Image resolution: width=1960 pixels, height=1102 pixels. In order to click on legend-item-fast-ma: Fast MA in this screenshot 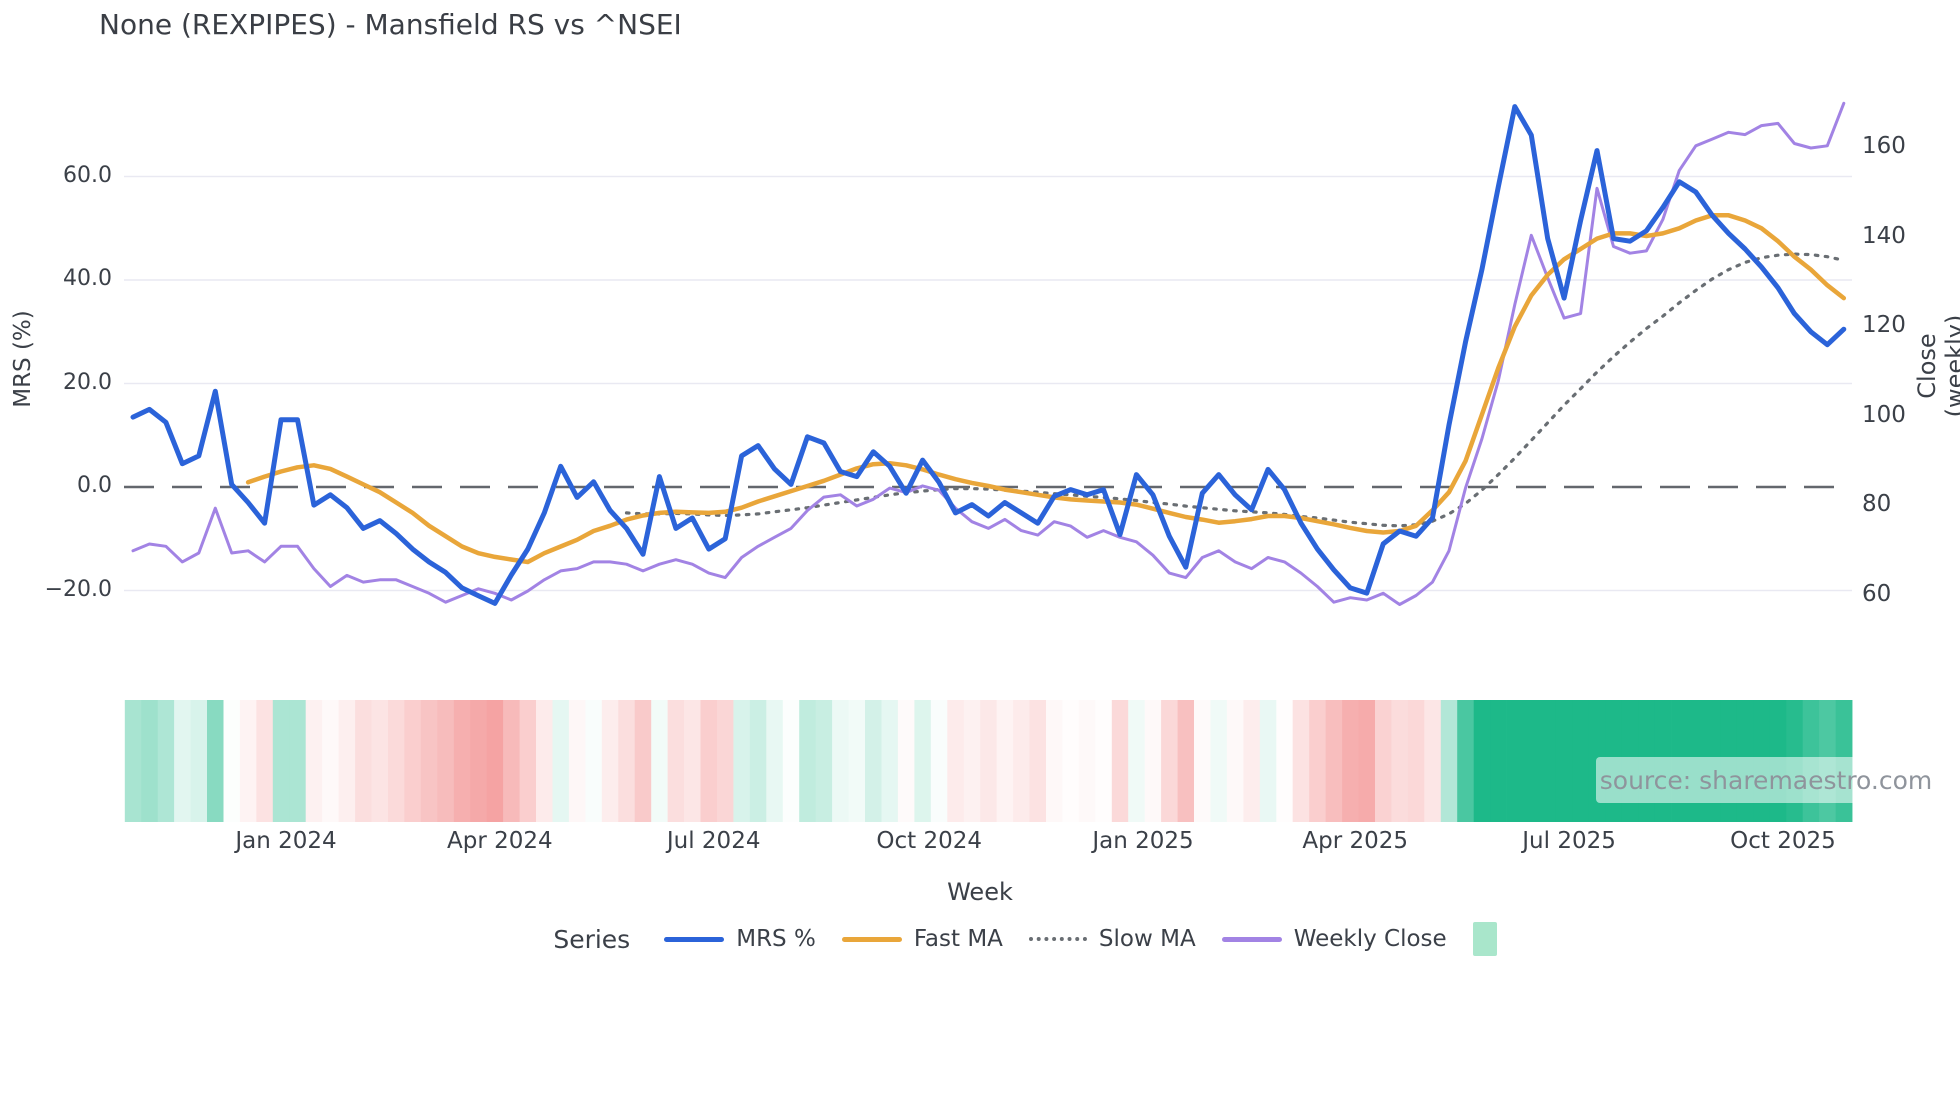, I will do `click(922, 939)`.